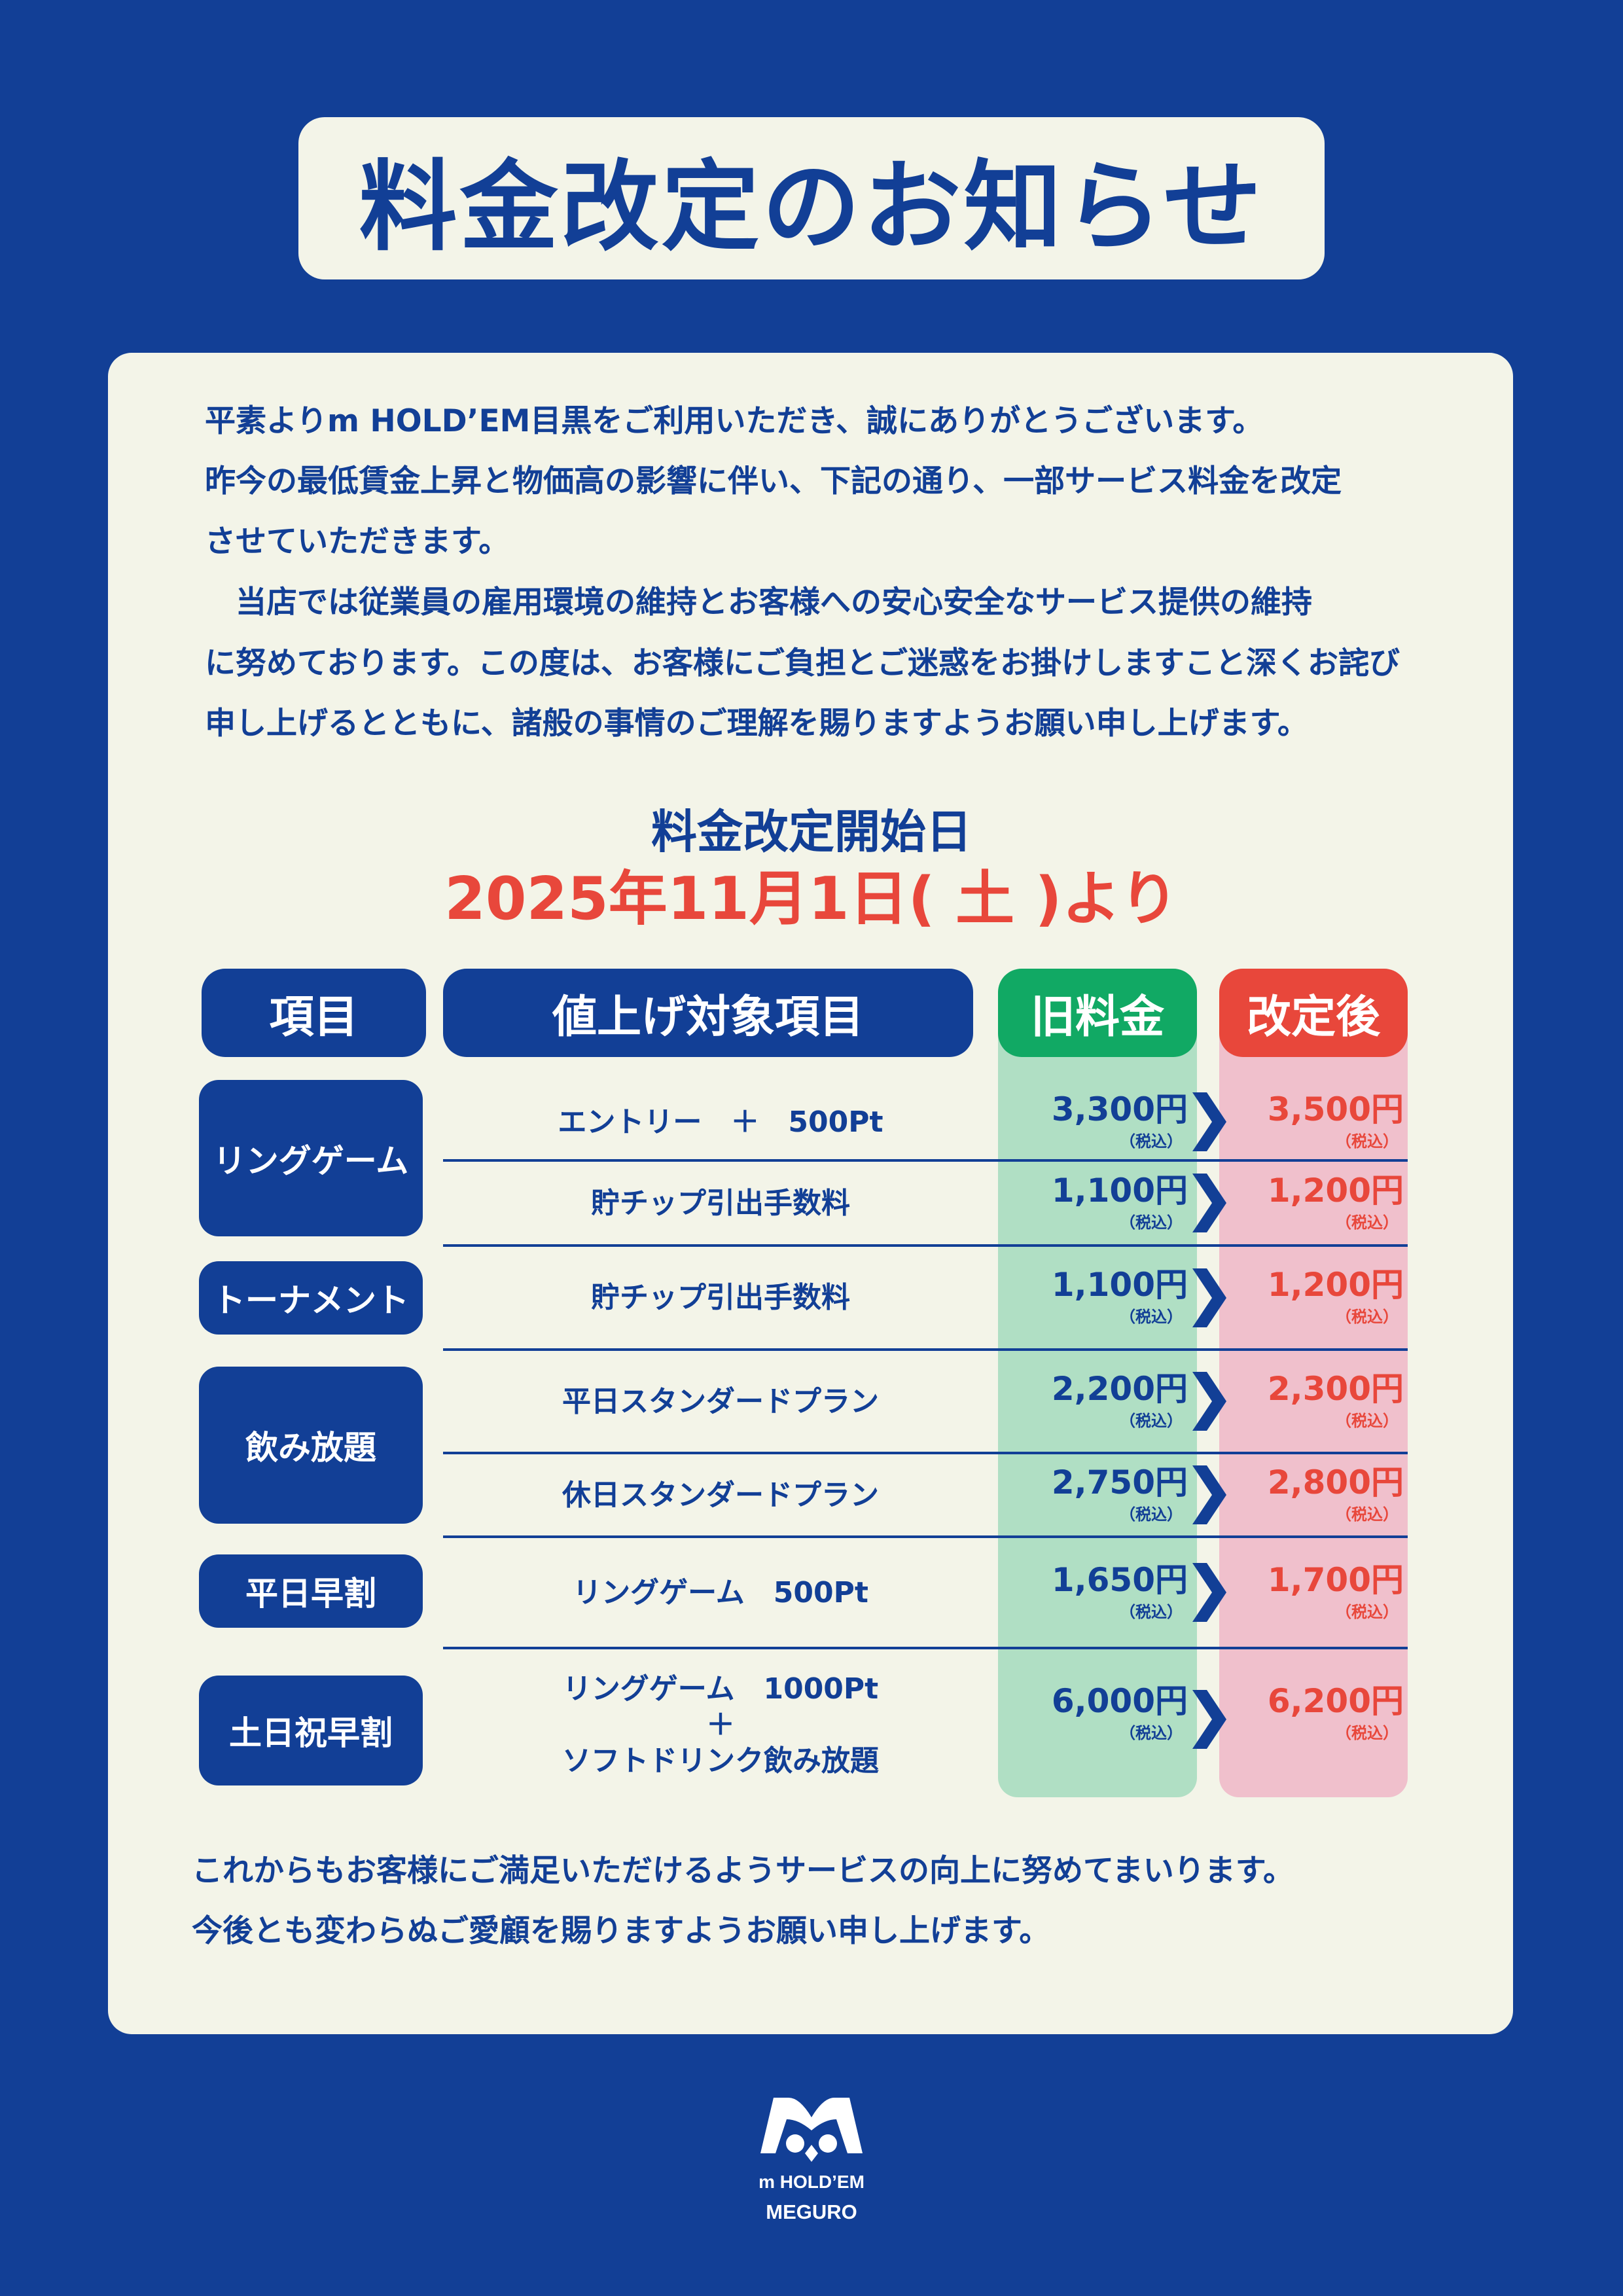  I want to click on row-item: リングゲーム 1000Pt ＋ ソフトドリンク飲み放題, so click(720, 1724).